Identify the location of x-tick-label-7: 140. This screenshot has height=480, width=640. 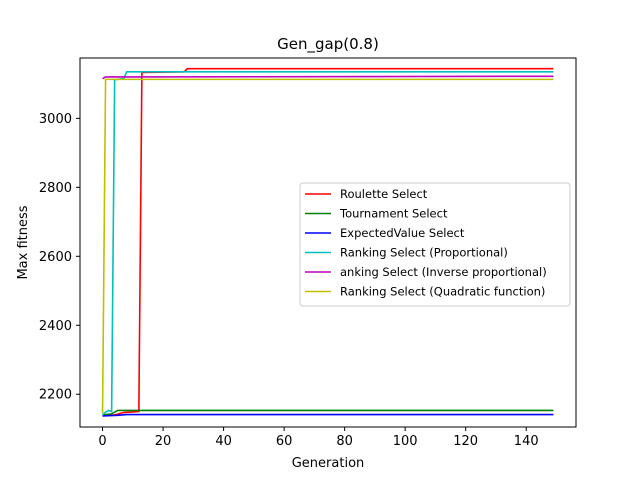
(526, 441).